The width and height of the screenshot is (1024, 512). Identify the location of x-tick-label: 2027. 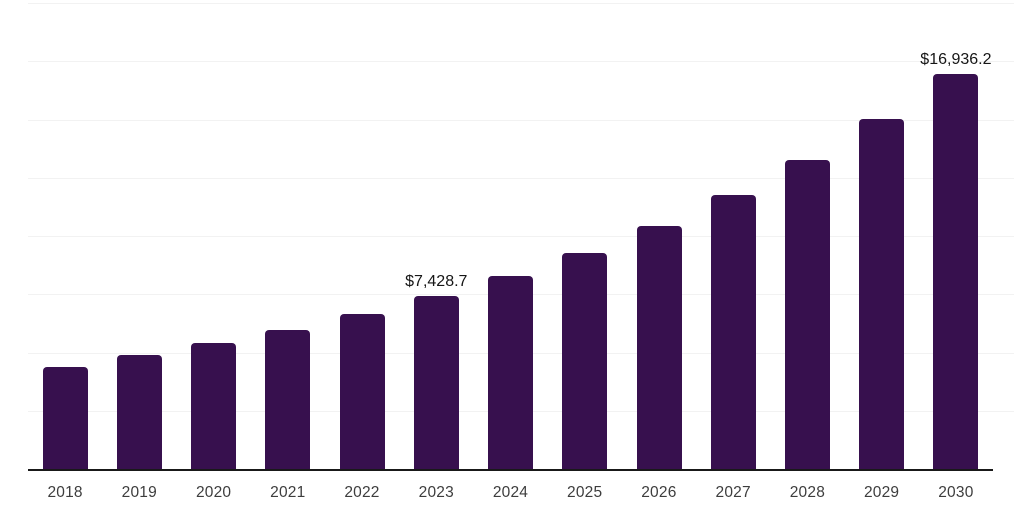
(733, 492).